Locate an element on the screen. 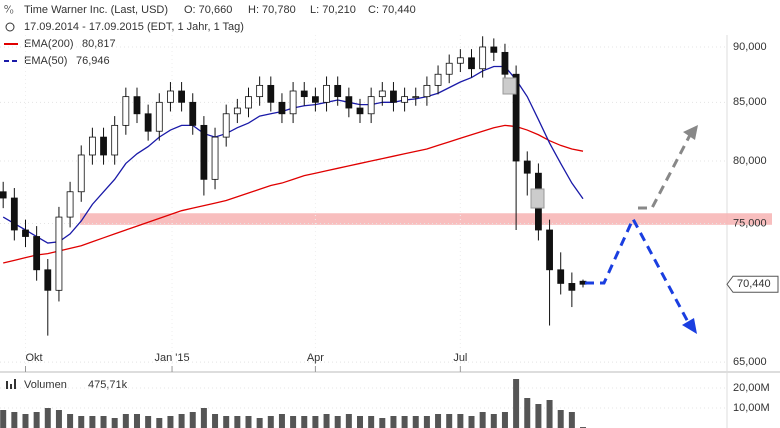 Image resolution: width=780 pixels, height=428 pixels. highlight-box is located at coordinates (537, 198).